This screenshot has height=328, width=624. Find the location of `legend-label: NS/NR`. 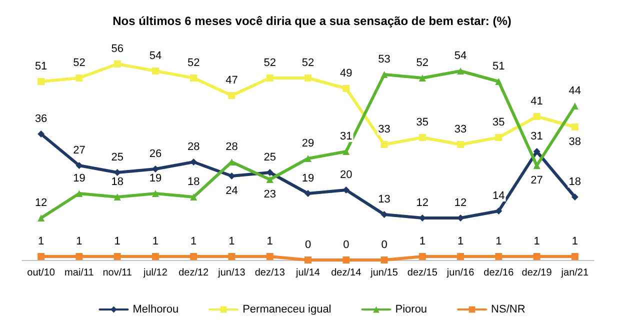

legend-label: NS/NR is located at coordinates (508, 310).